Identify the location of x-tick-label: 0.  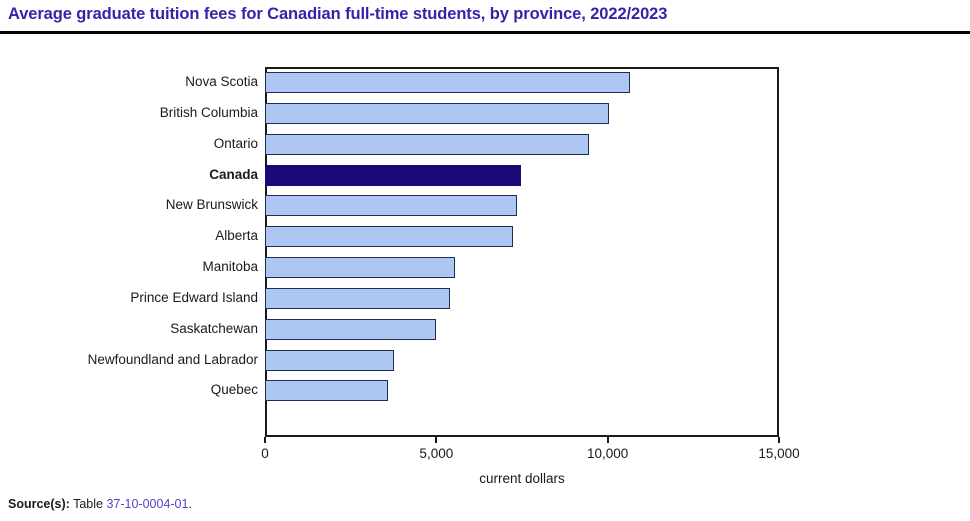
(265, 453).